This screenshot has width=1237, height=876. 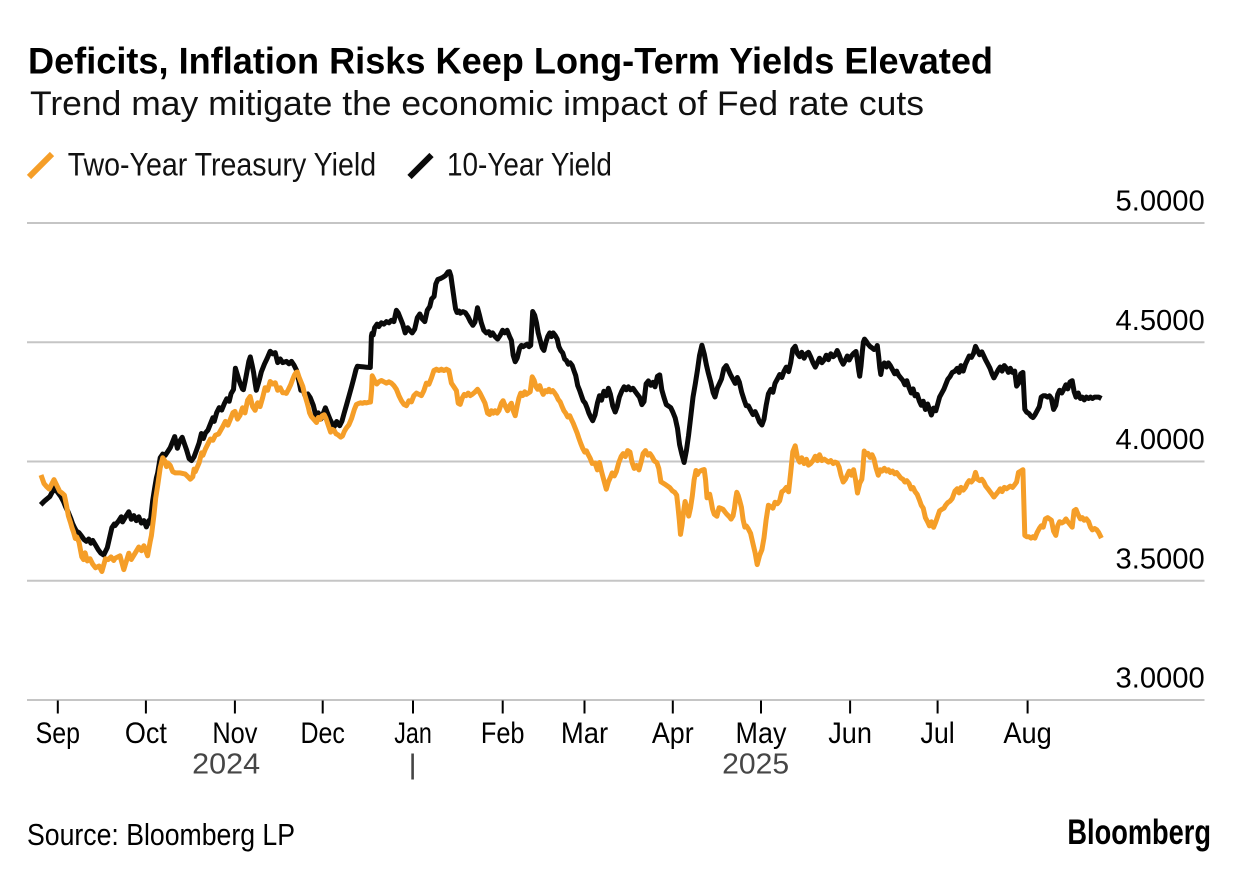 I want to click on svg-text: 4.5000, so click(x=1160, y=321).